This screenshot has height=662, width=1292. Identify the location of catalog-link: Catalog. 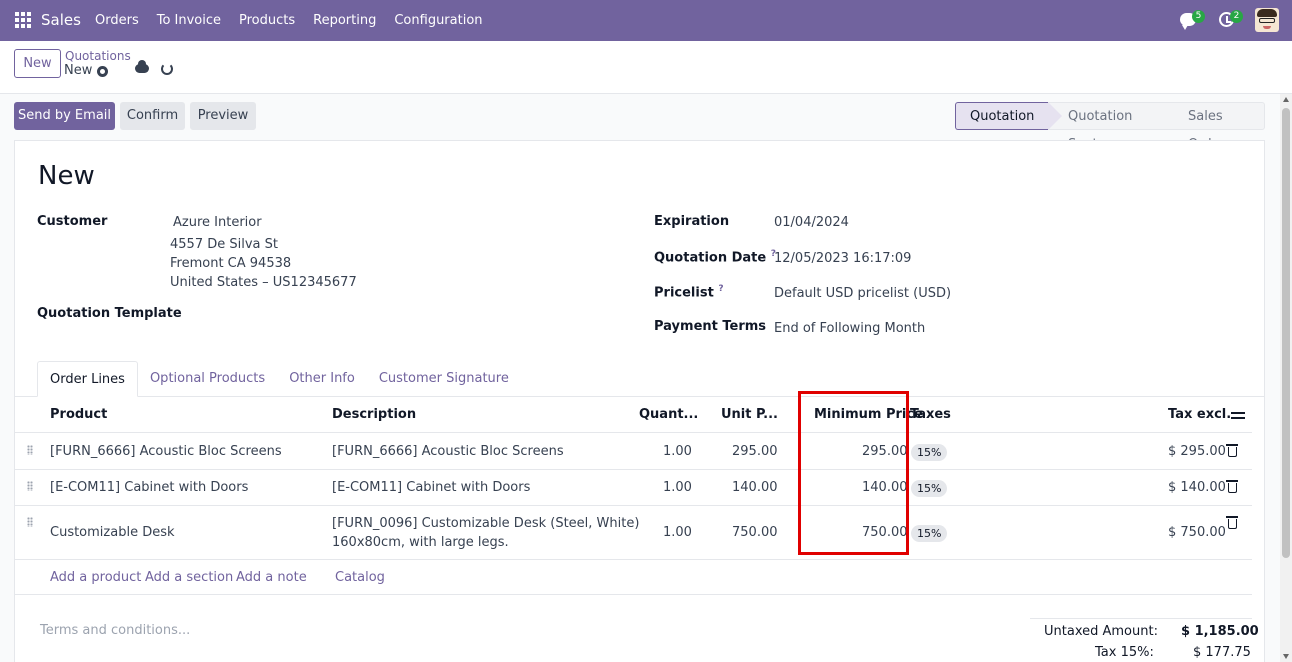
(360, 577).